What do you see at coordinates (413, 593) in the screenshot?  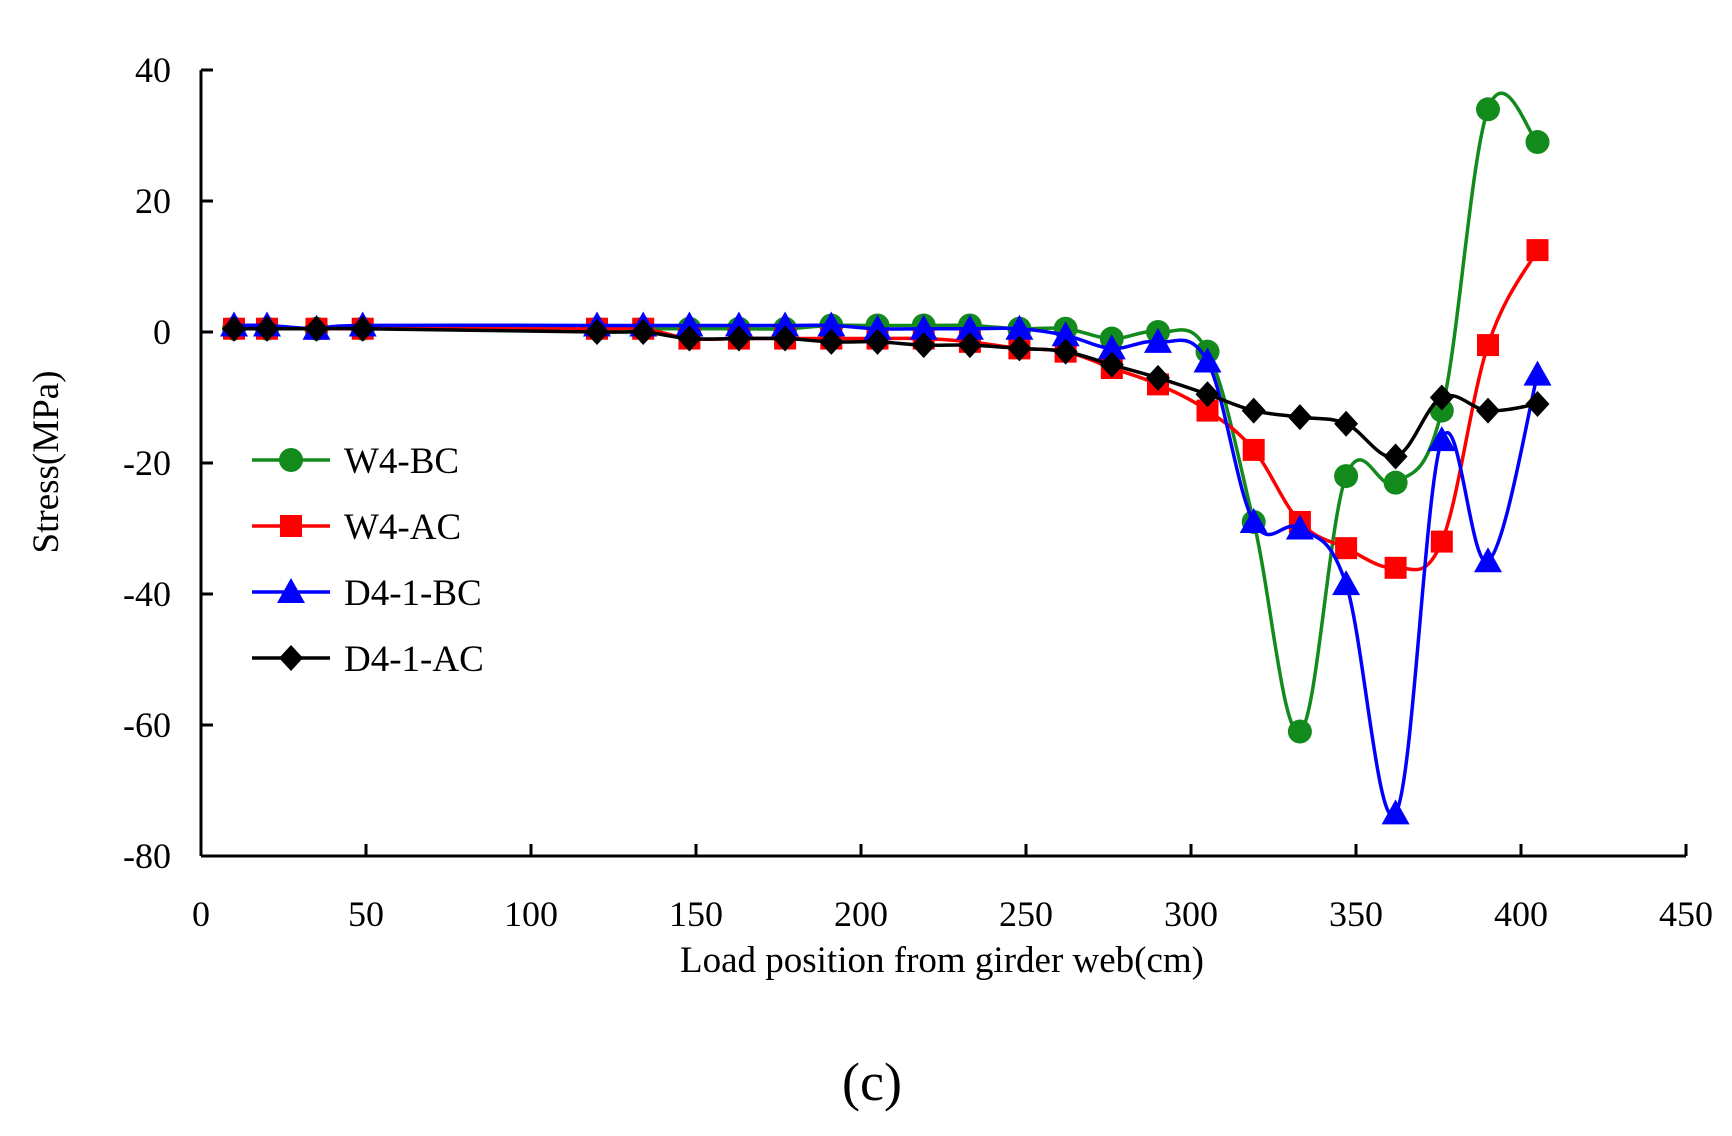 I see `legend-label: D4-1-BC` at bounding box center [413, 593].